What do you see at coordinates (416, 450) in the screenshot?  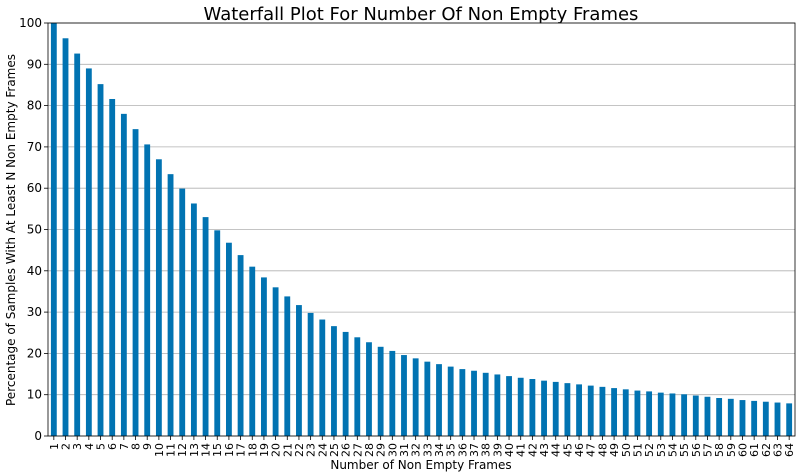 I see `x-tick-label: 32` at bounding box center [416, 450].